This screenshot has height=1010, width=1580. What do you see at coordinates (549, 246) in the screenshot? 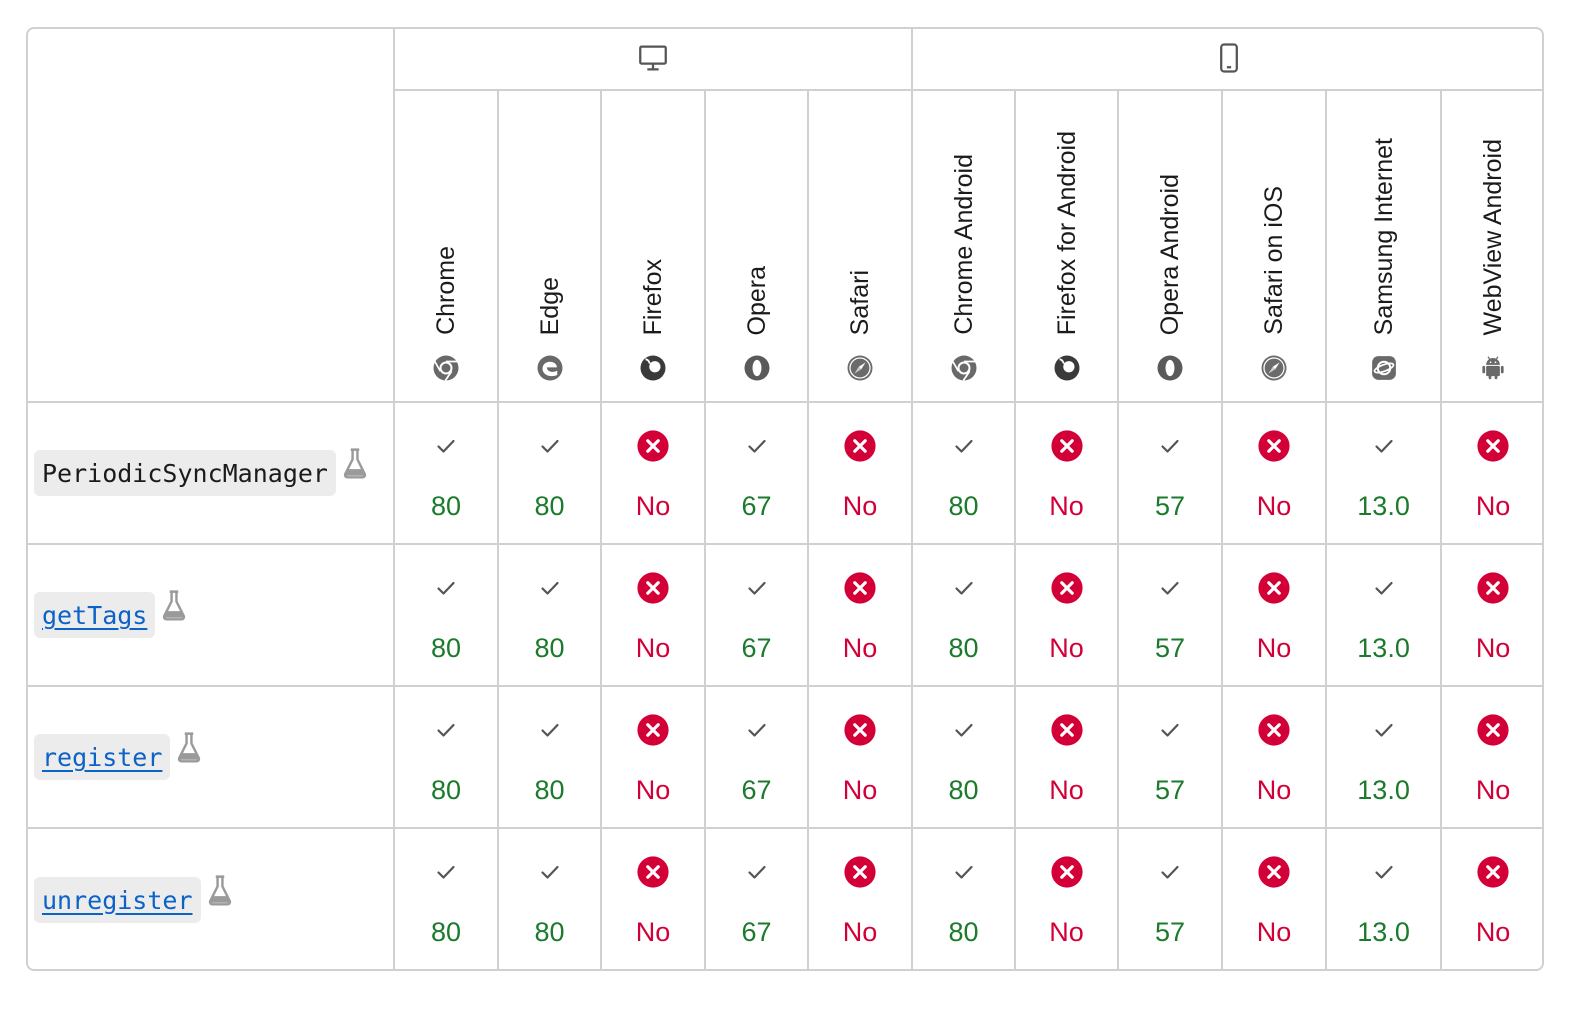
I see `browser-header-content: Edge` at bounding box center [549, 246].